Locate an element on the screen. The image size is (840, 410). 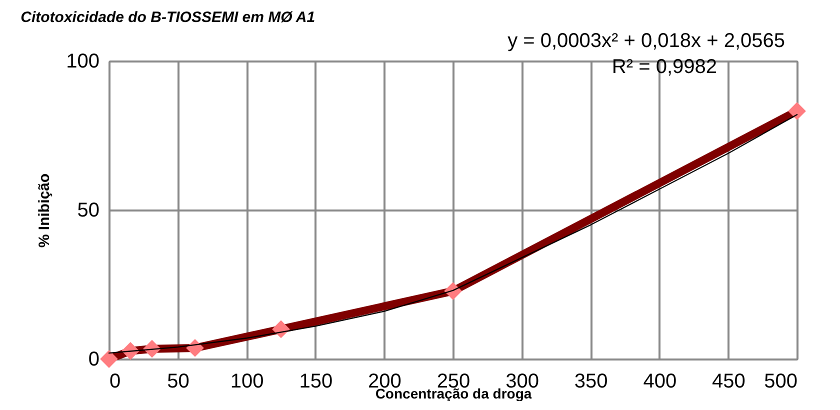
chart-title: Citotoxicidade do B-TIOSSEMI em MØ A1 is located at coordinates (168, 17).